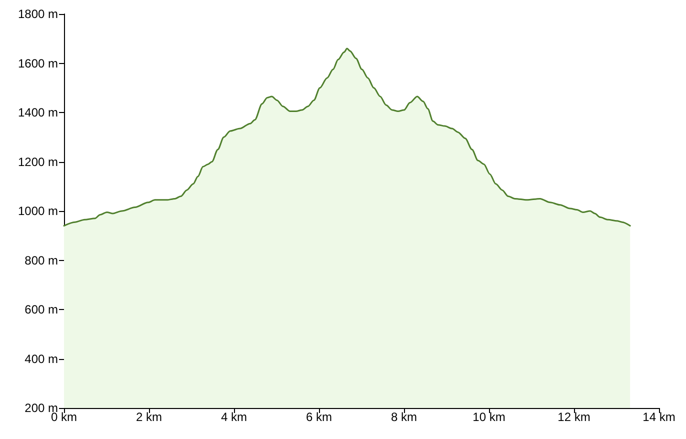 The image size is (686, 439). I want to click on y-tick-label: 800 m, so click(41, 260).